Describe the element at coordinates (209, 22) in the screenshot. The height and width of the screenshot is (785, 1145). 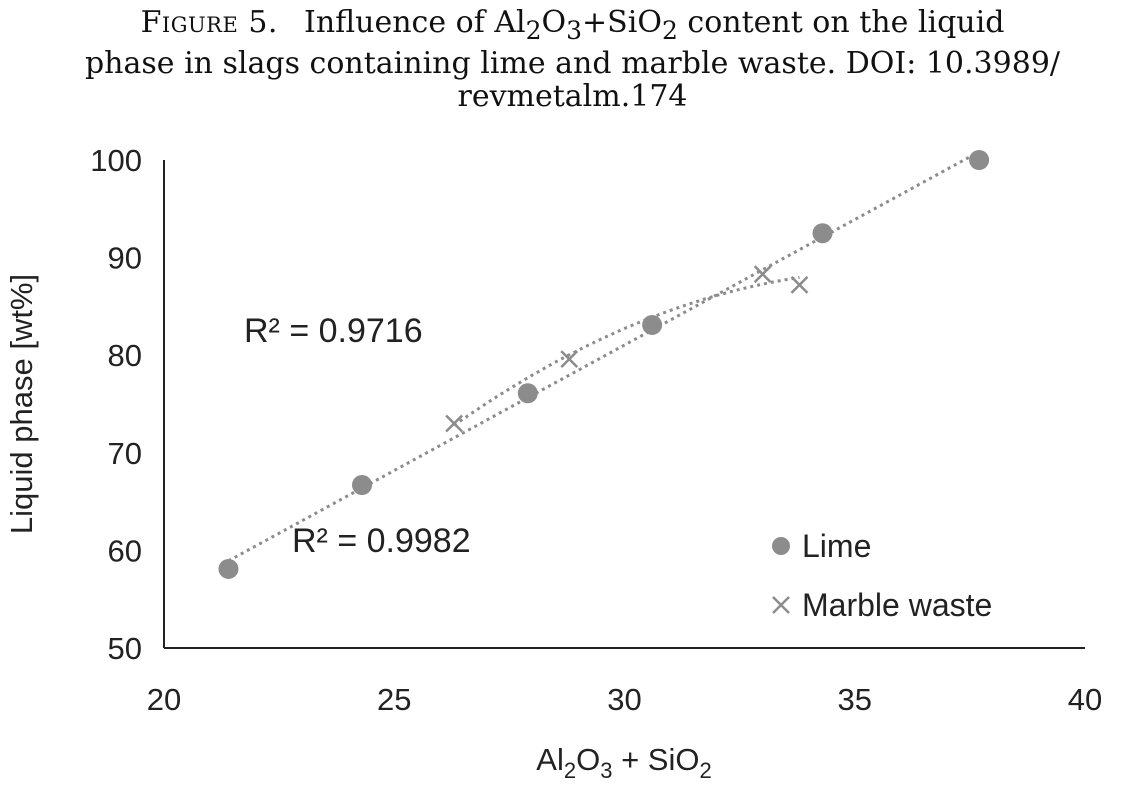
I see `figure-label: Figure 5.` at that location.